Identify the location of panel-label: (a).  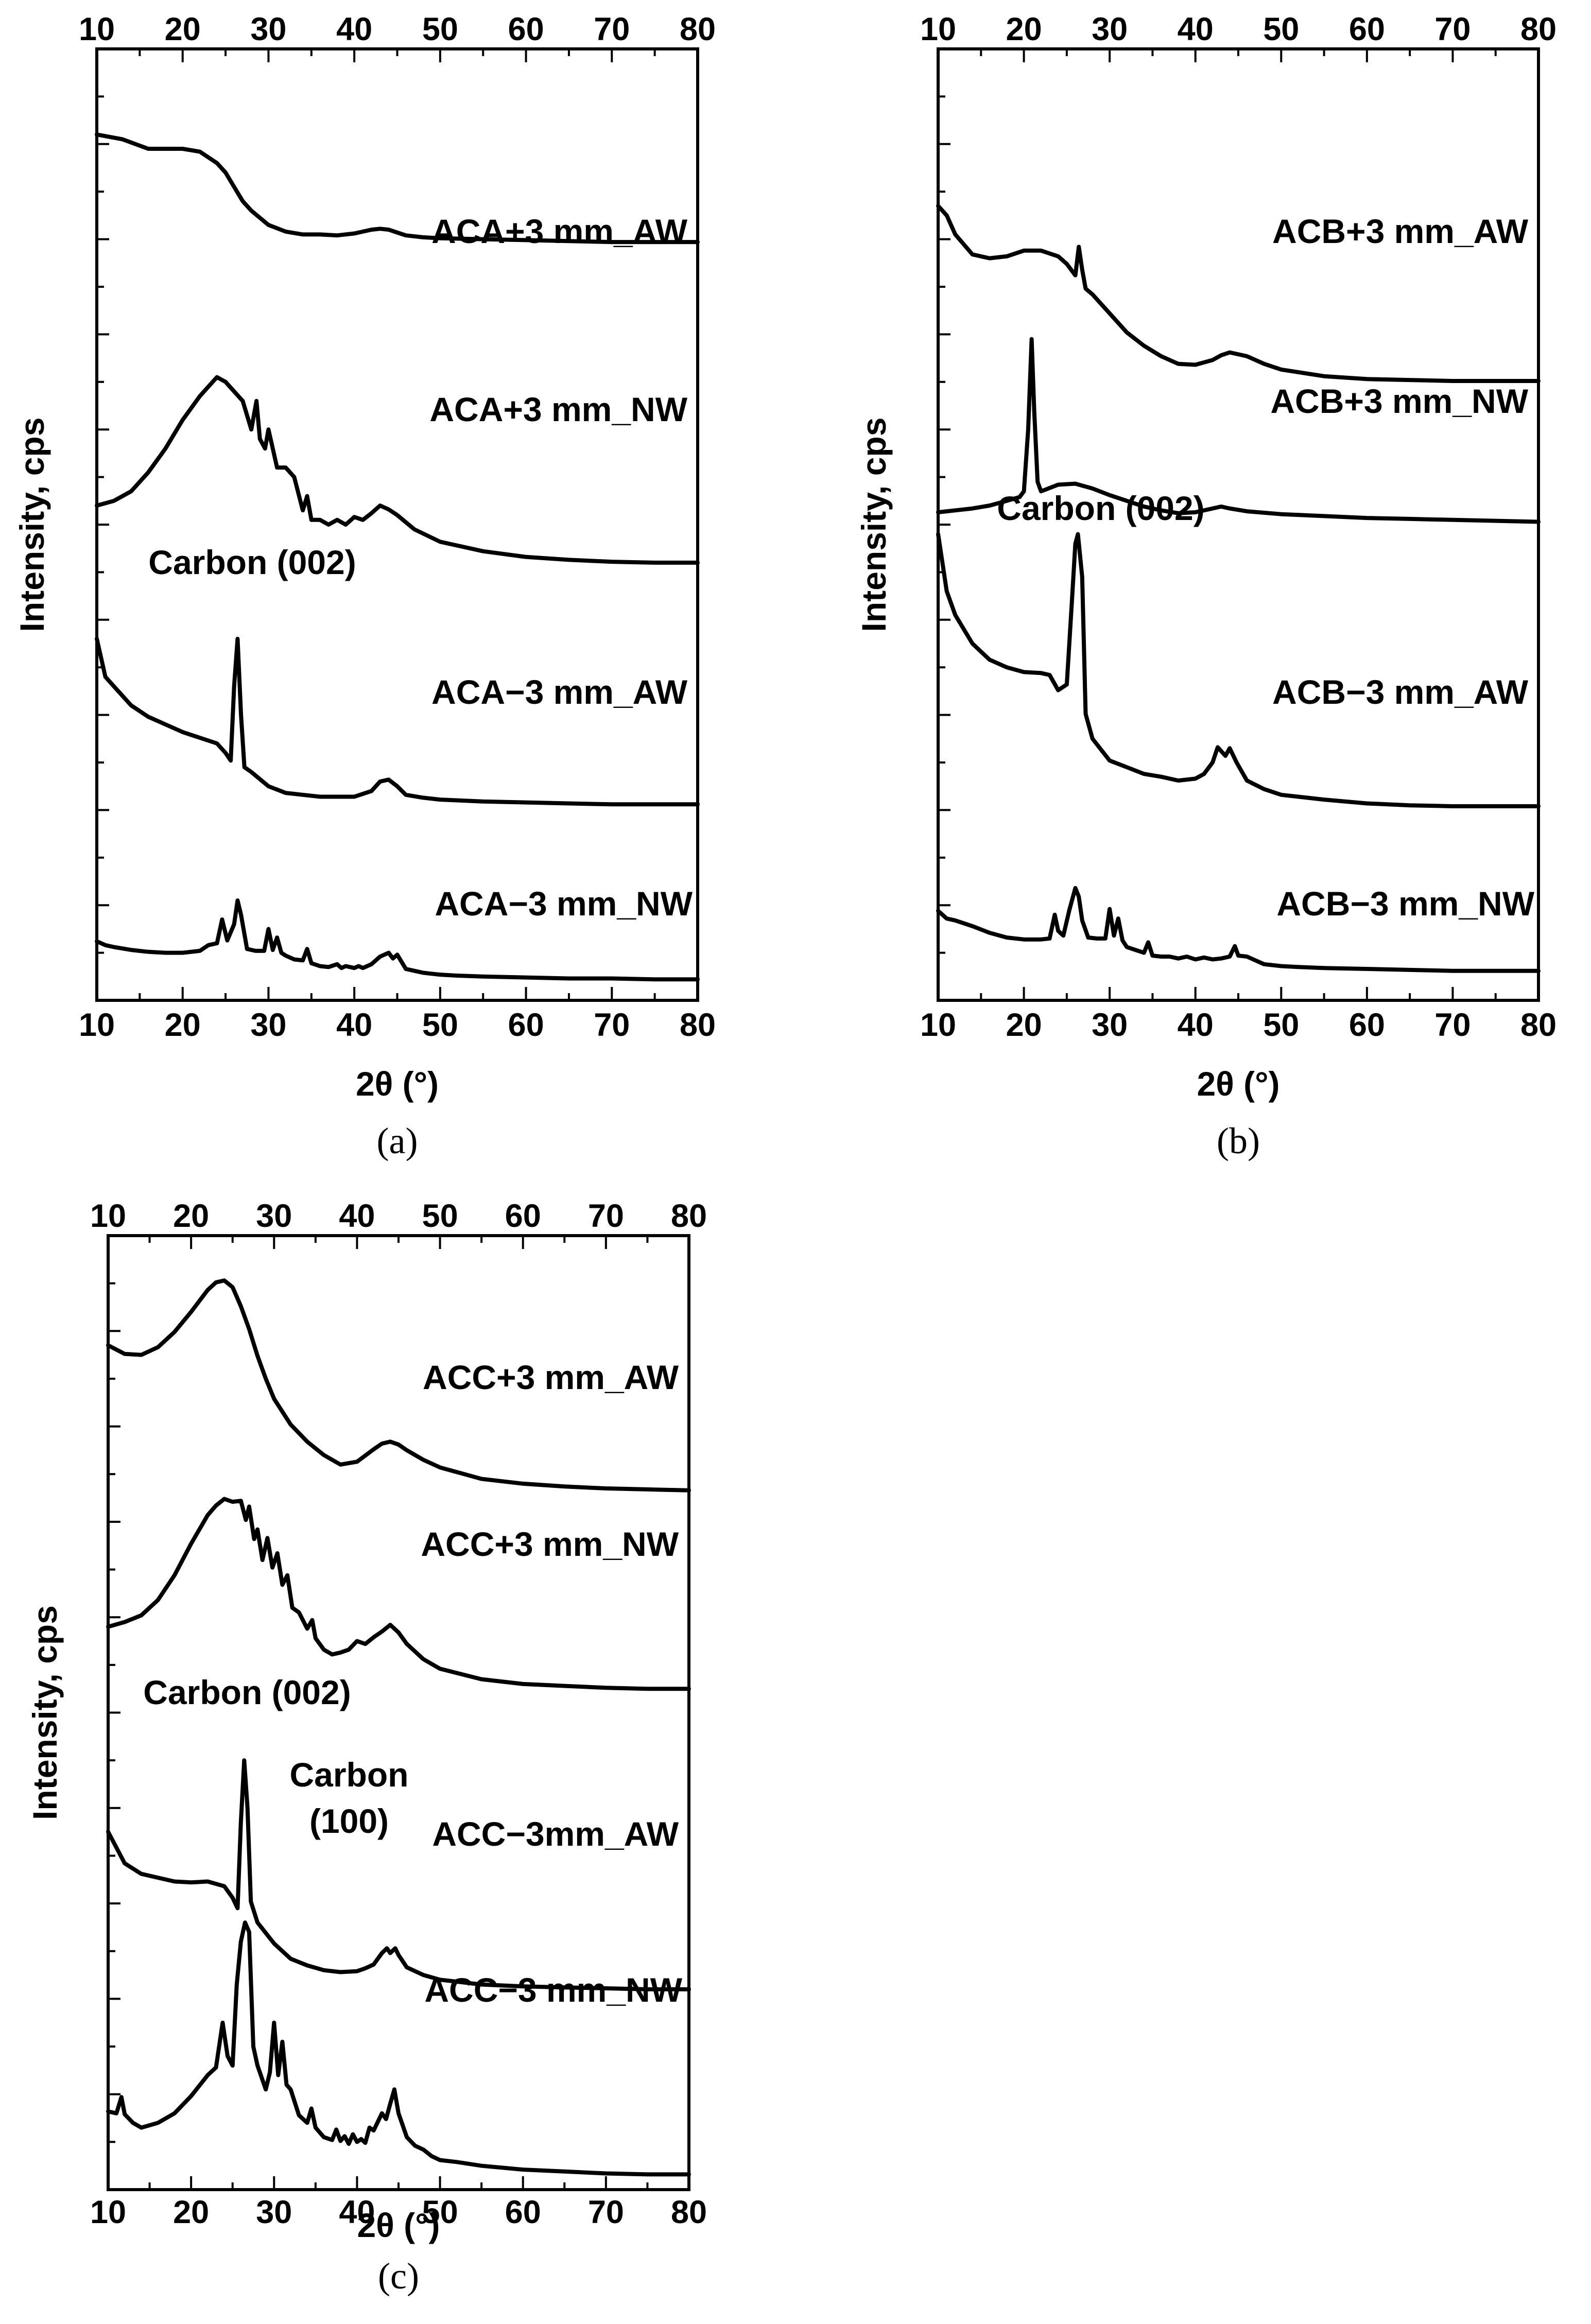
(398, 1140).